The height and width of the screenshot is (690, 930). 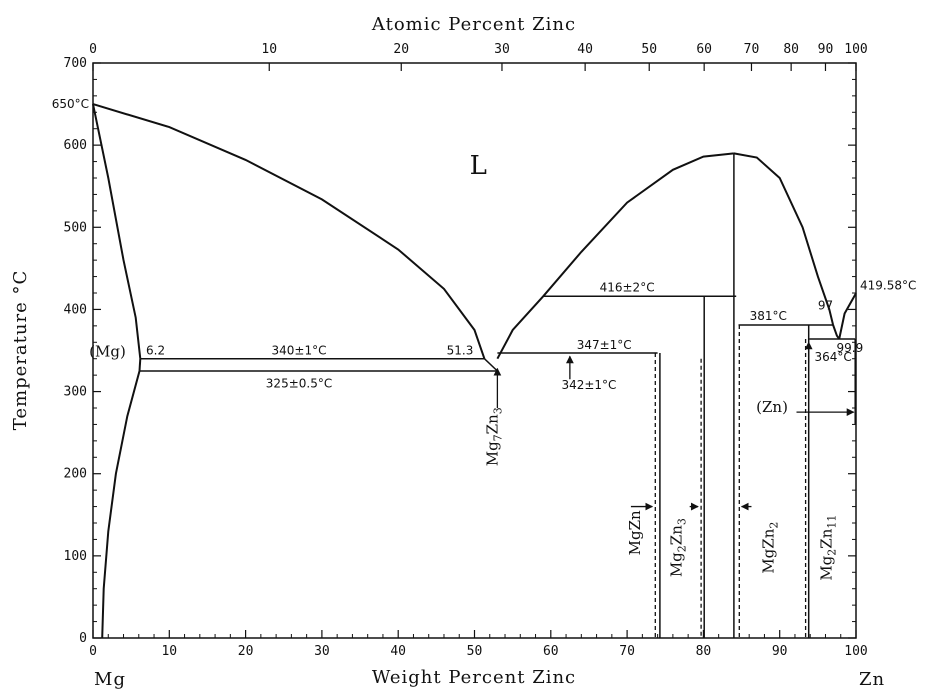 I want to click on annotation-label: (Mg), so click(x=107, y=351).